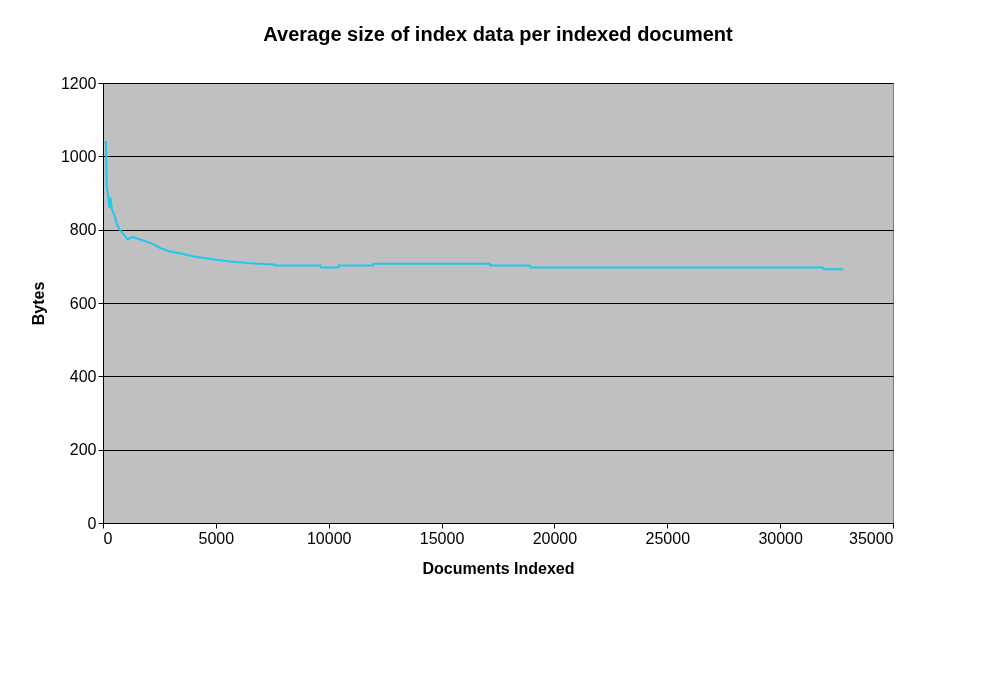 This screenshot has width=1003, height=699. Describe the element at coordinates (83, 303) in the screenshot. I see `y-tick-label: 600` at that location.